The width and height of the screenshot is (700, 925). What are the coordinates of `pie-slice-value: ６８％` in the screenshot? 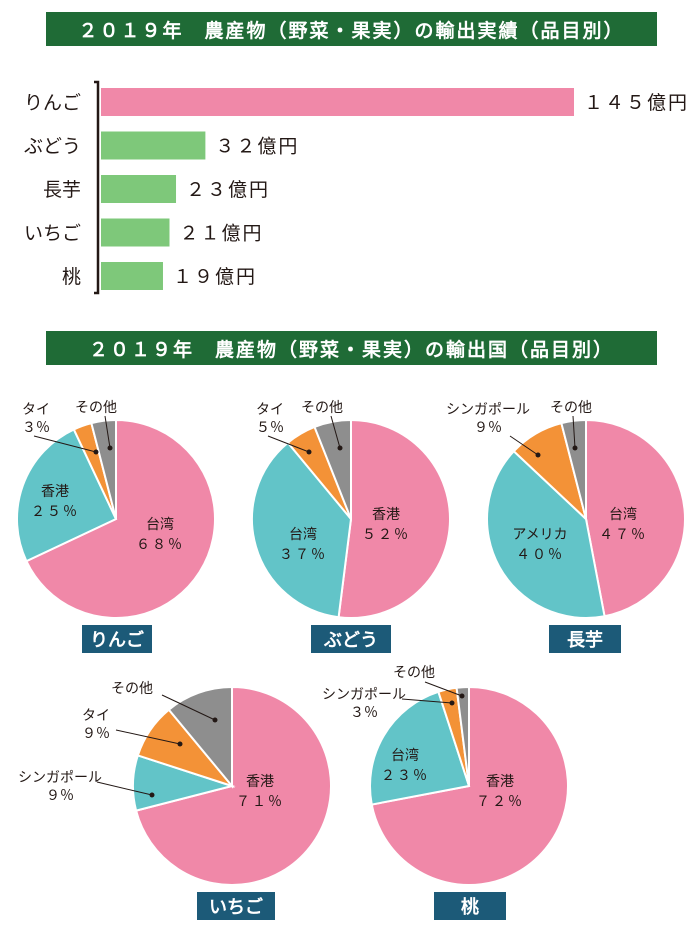 It's located at (160, 545).